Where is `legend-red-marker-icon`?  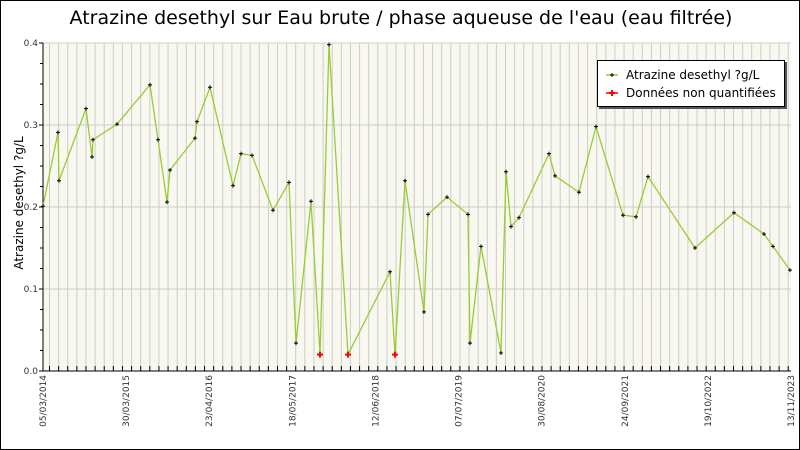 legend-red-marker-icon is located at coordinates (612, 93).